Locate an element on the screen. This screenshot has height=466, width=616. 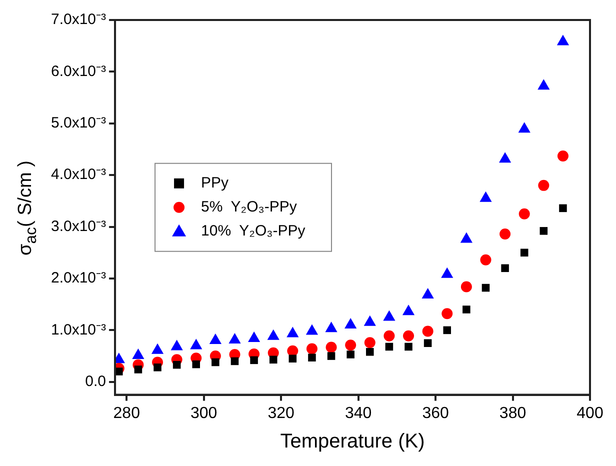
x-axis-title: Temperature (K) is located at coordinates (352, 441).